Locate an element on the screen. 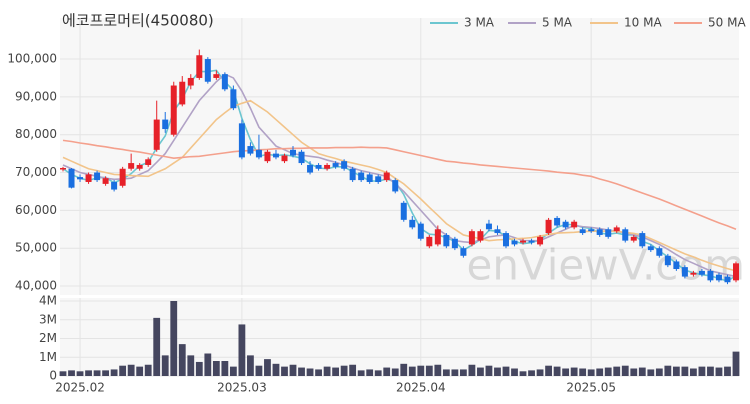 The width and height of the screenshot is (750, 404). y-tick-label: 40,000 is located at coordinates (36, 286).